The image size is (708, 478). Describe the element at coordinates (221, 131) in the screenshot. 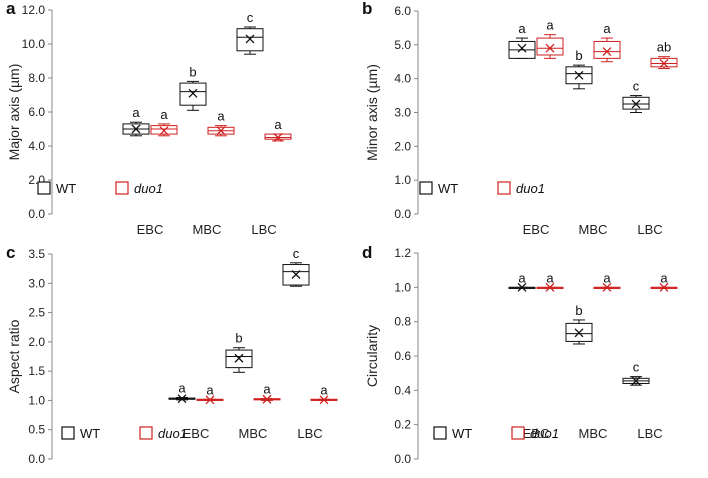

I see `mean-marker-a-duo1-mbc` at that location.